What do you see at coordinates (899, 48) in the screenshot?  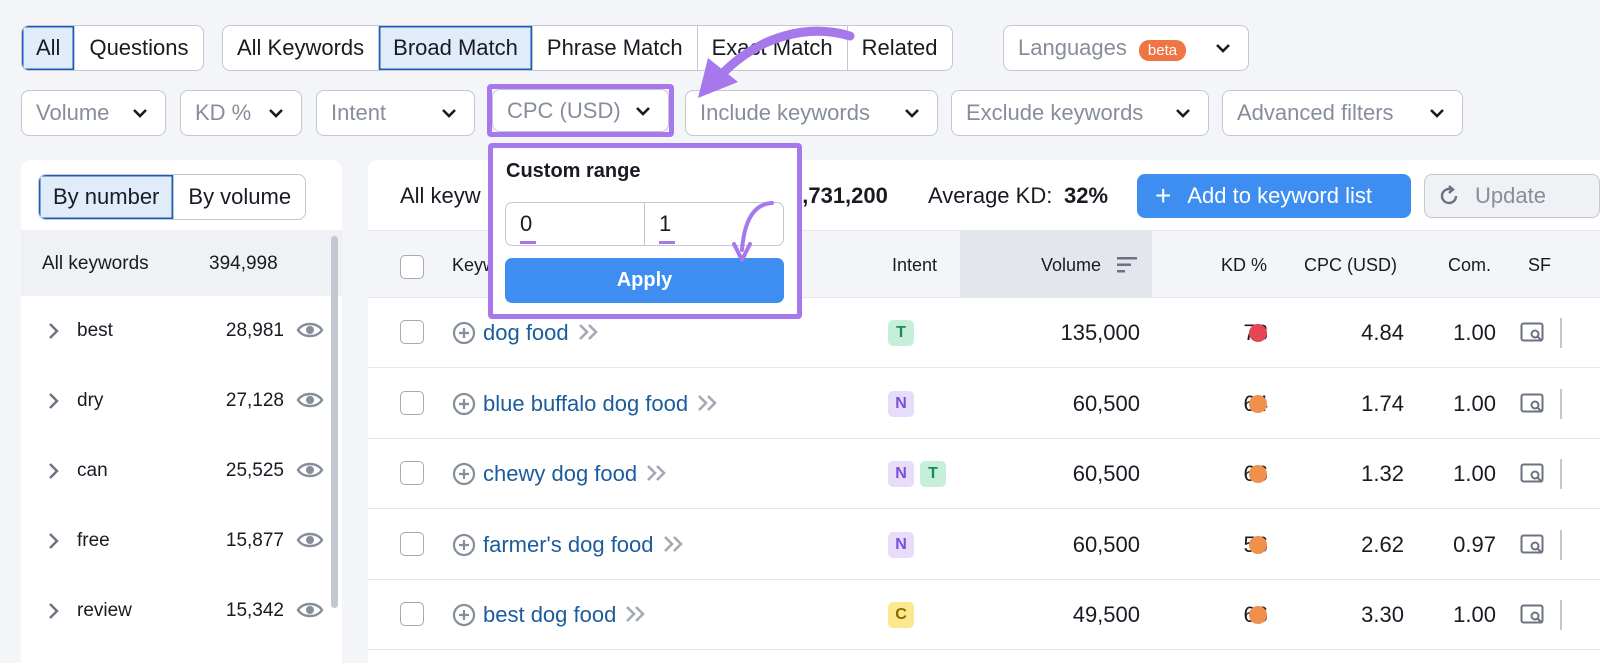 I see `tab-related: Related` at bounding box center [899, 48].